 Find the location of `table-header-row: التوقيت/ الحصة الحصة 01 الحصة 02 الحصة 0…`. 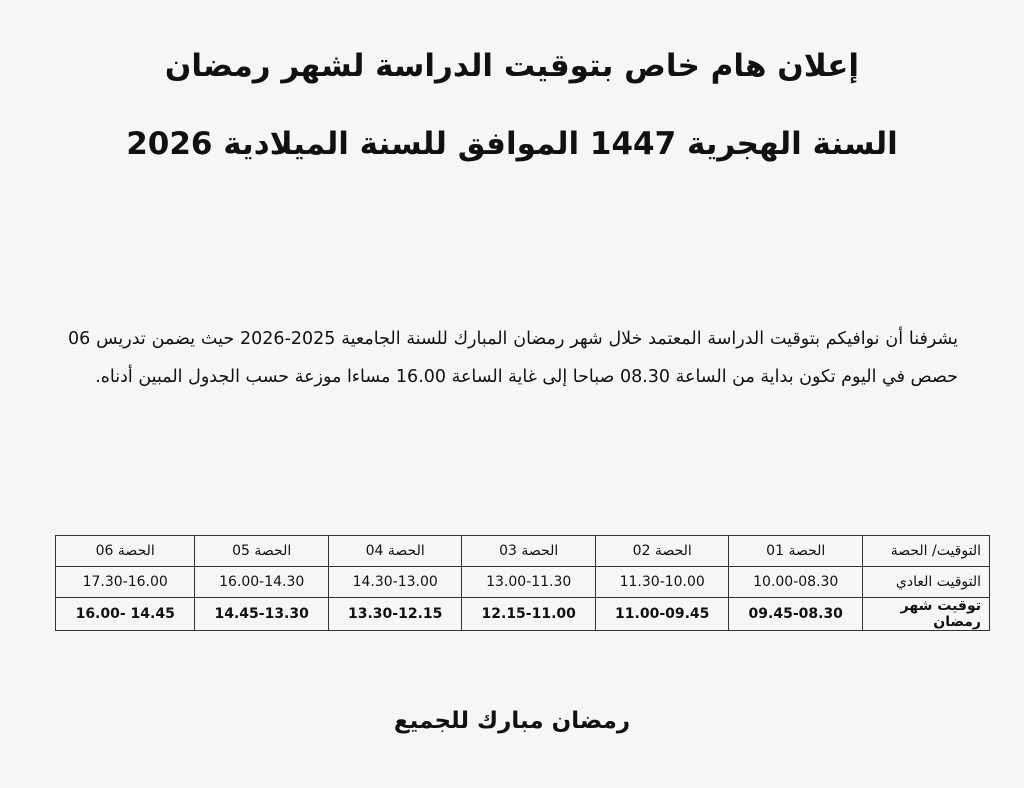

table-header-row: التوقيت/ الحصة الحصة 01 الحصة 02 الحصة 0… is located at coordinates (522, 551).